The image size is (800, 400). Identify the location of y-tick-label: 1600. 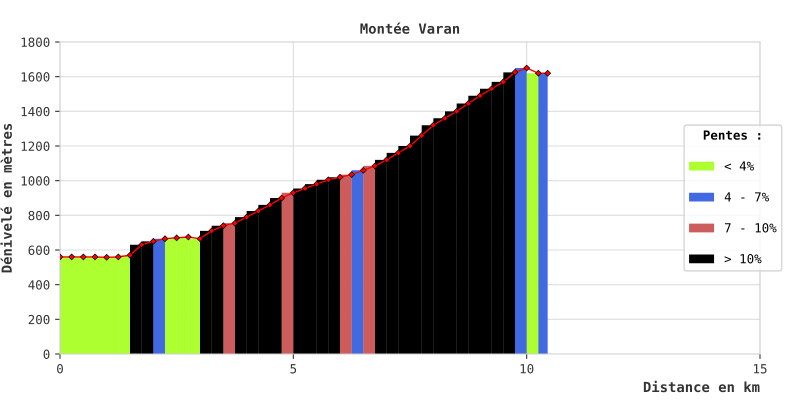
(36, 77).